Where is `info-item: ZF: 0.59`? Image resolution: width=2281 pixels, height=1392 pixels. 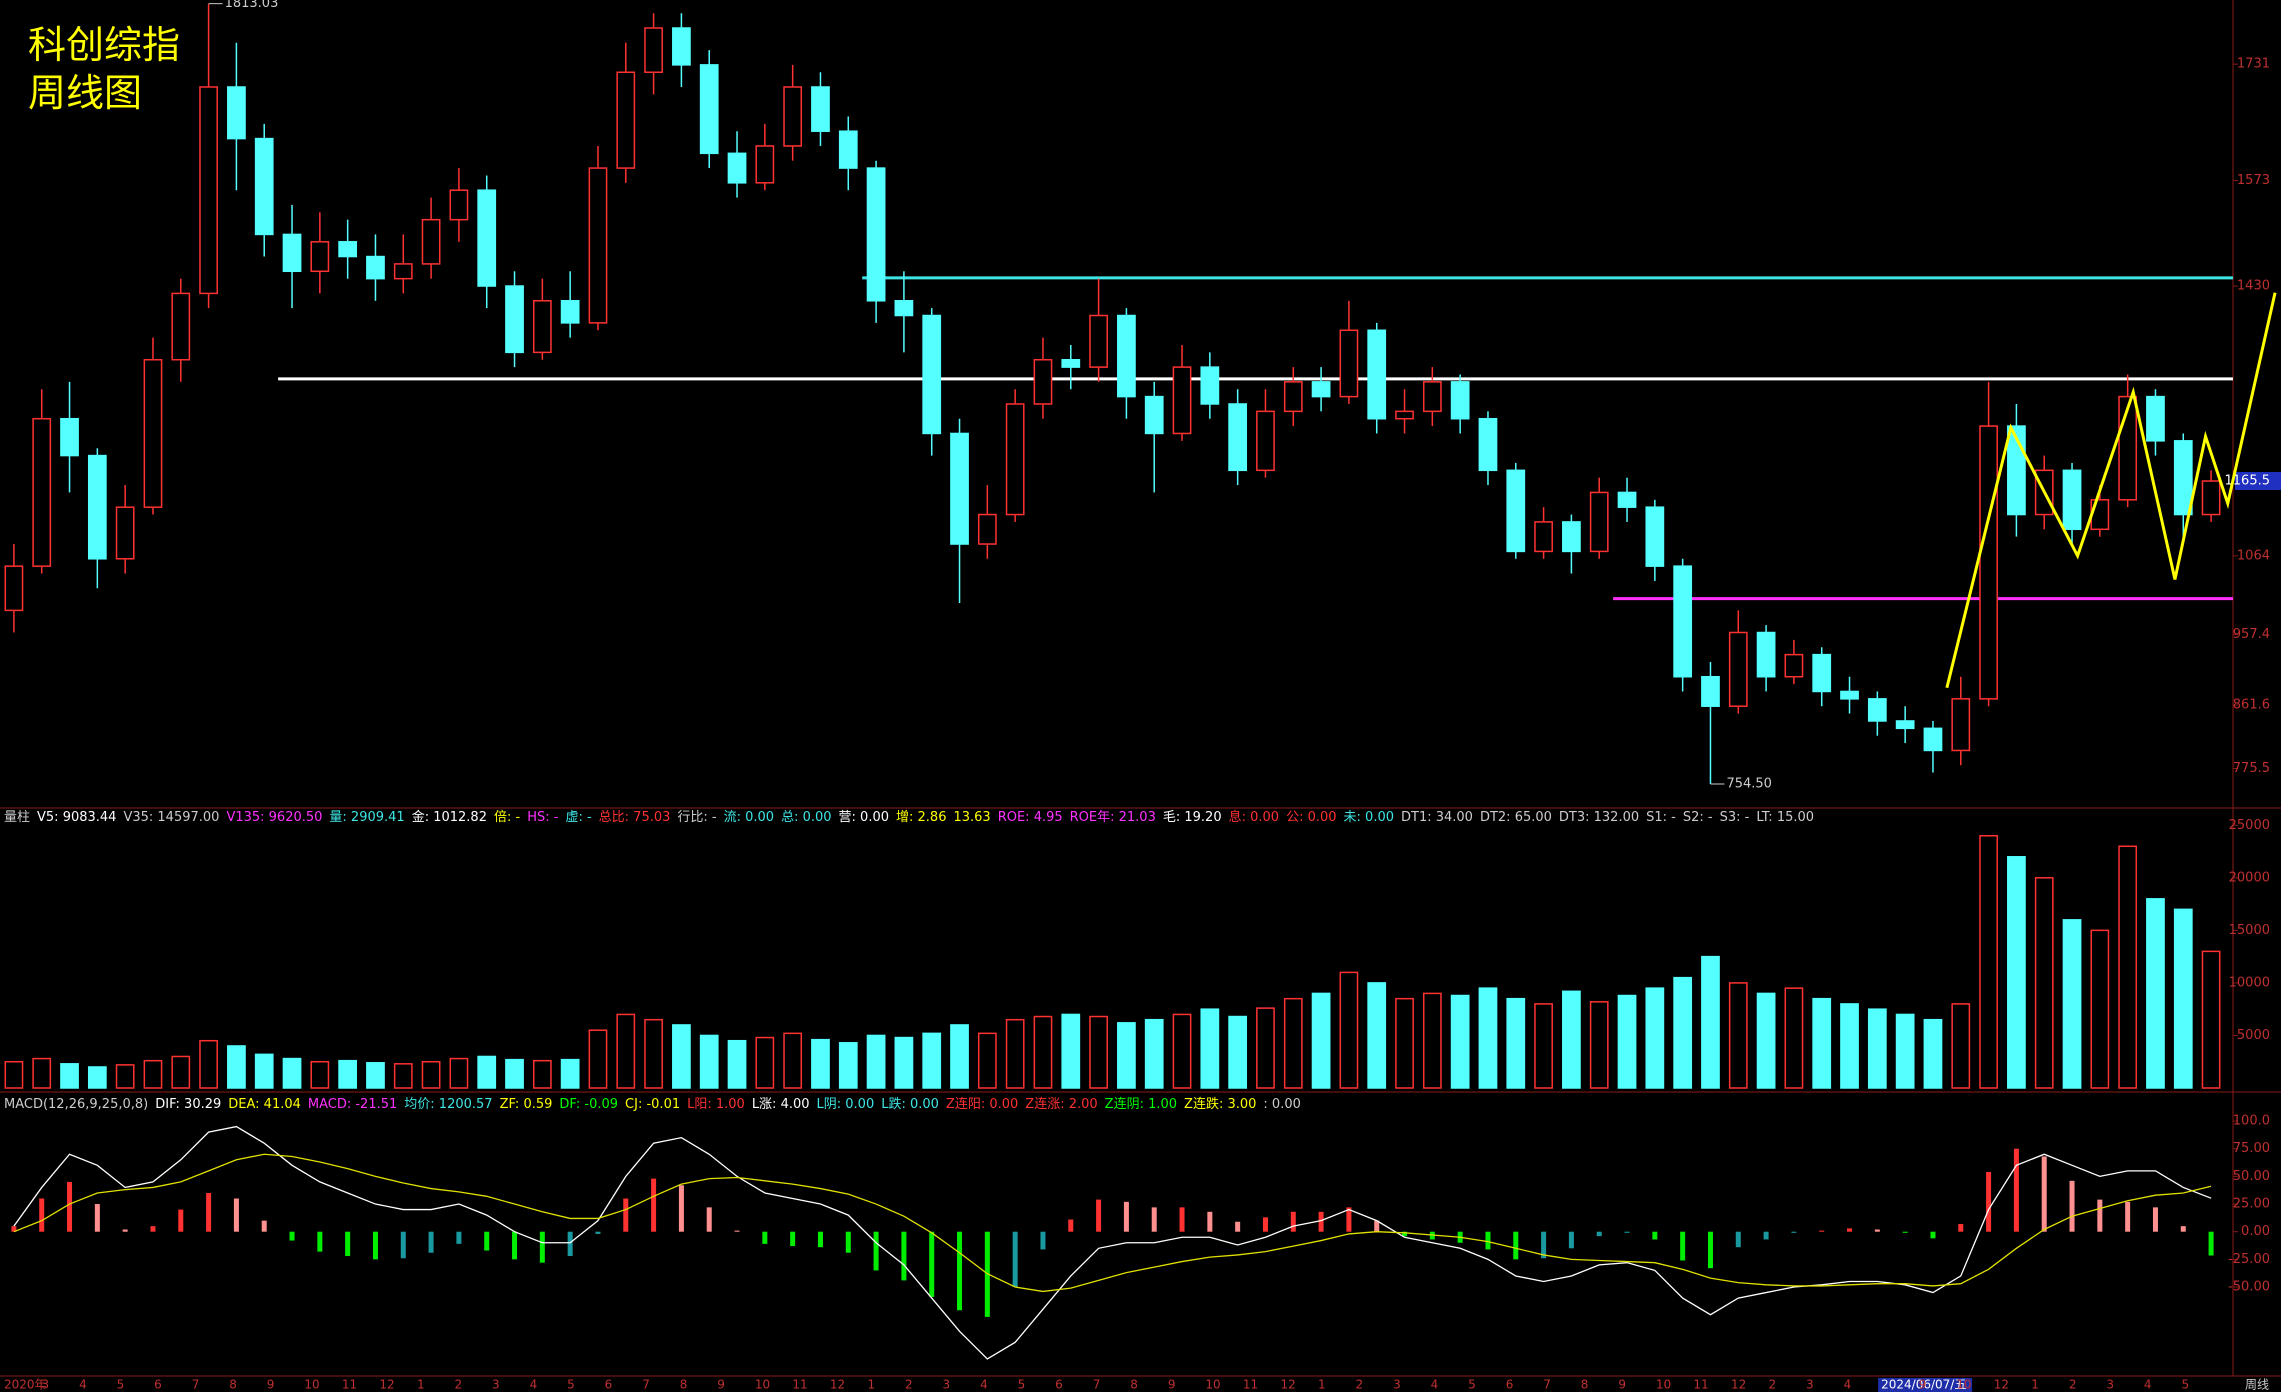 info-item: ZF: 0.59 is located at coordinates (526, 1104).